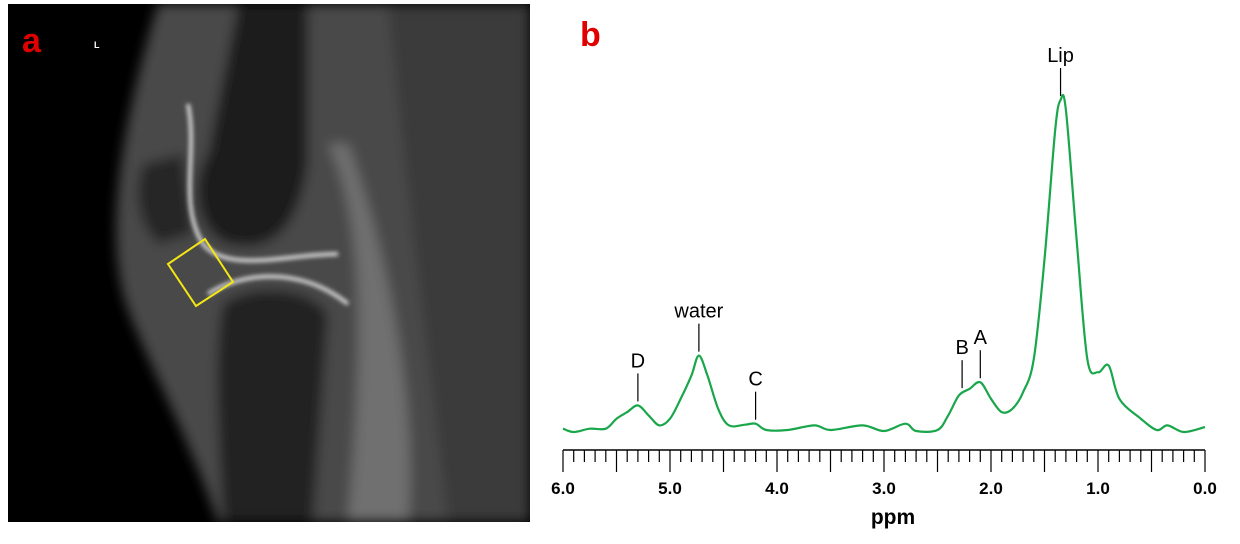  Describe the element at coordinates (777, 488) in the screenshot. I see `x-tick-label: 4.0` at that location.